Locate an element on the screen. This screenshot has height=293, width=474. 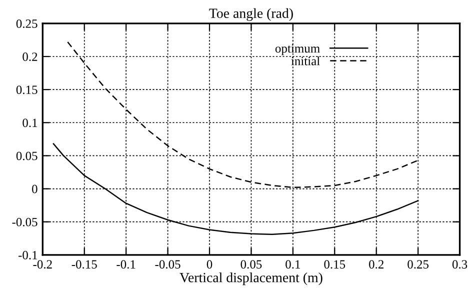
x-tick-label: 0.25 is located at coordinates (418, 264).